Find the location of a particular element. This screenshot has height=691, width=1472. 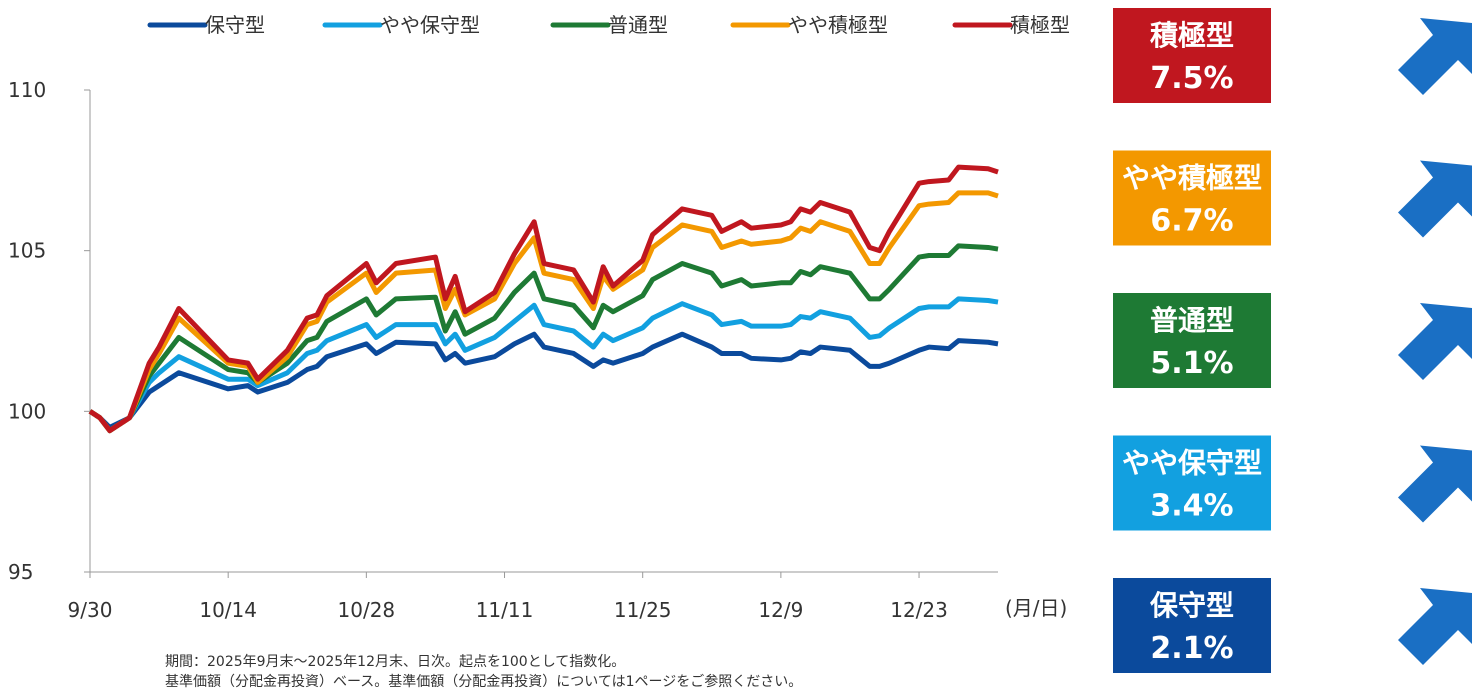

summary-value: 3.4% is located at coordinates (1191, 506).